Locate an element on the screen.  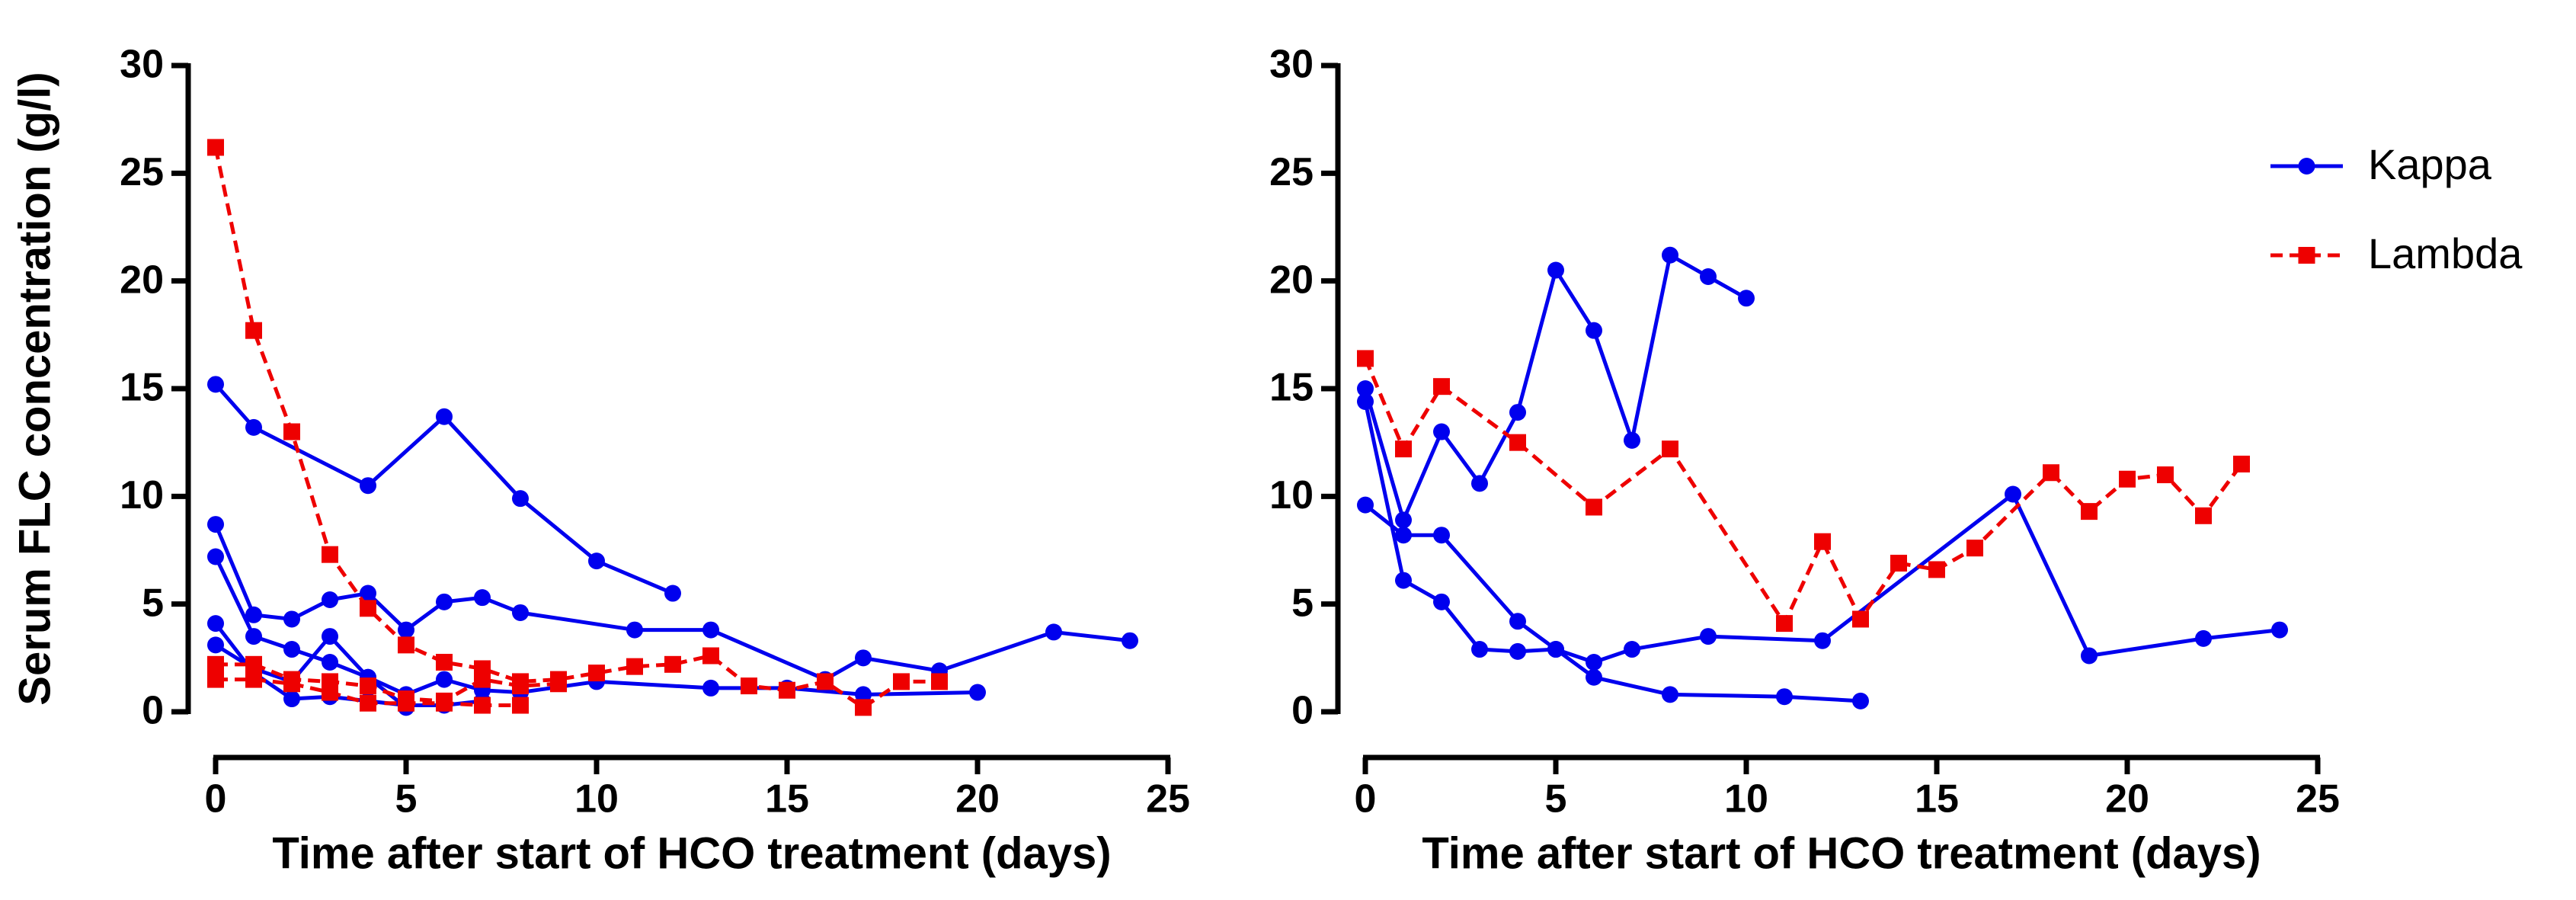
legend-item: Lambda is located at coordinates (2396, 253).